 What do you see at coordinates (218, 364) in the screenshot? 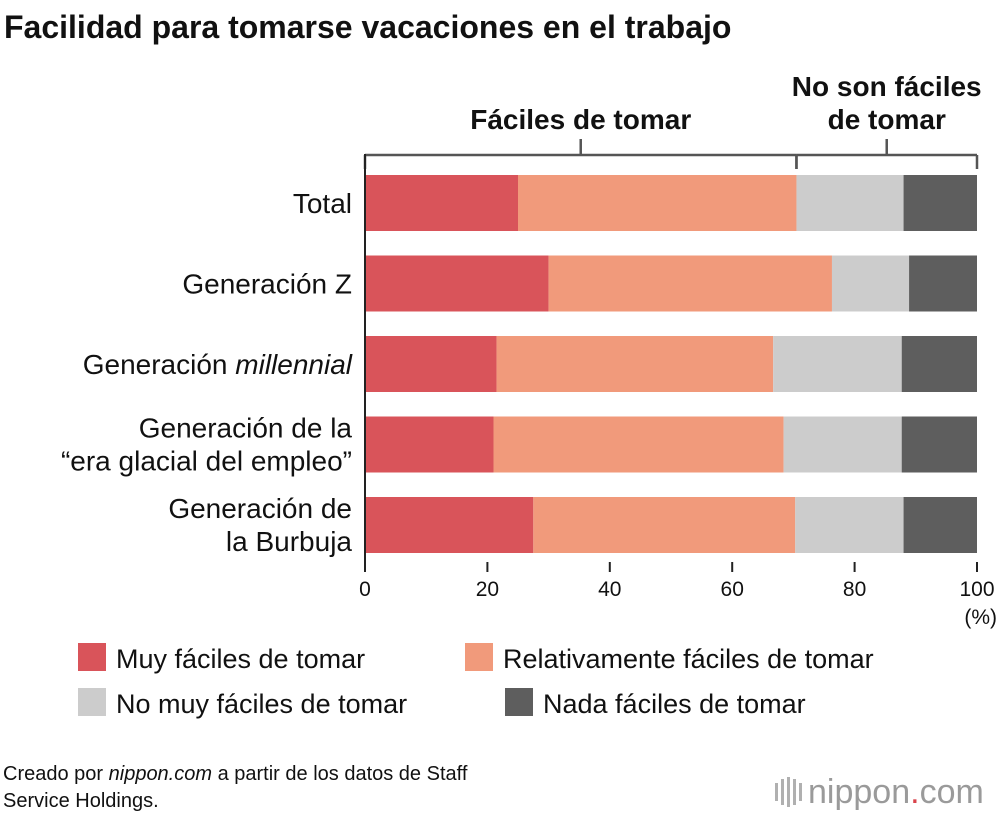
I see `category-label: Generación millennial` at bounding box center [218, 364].